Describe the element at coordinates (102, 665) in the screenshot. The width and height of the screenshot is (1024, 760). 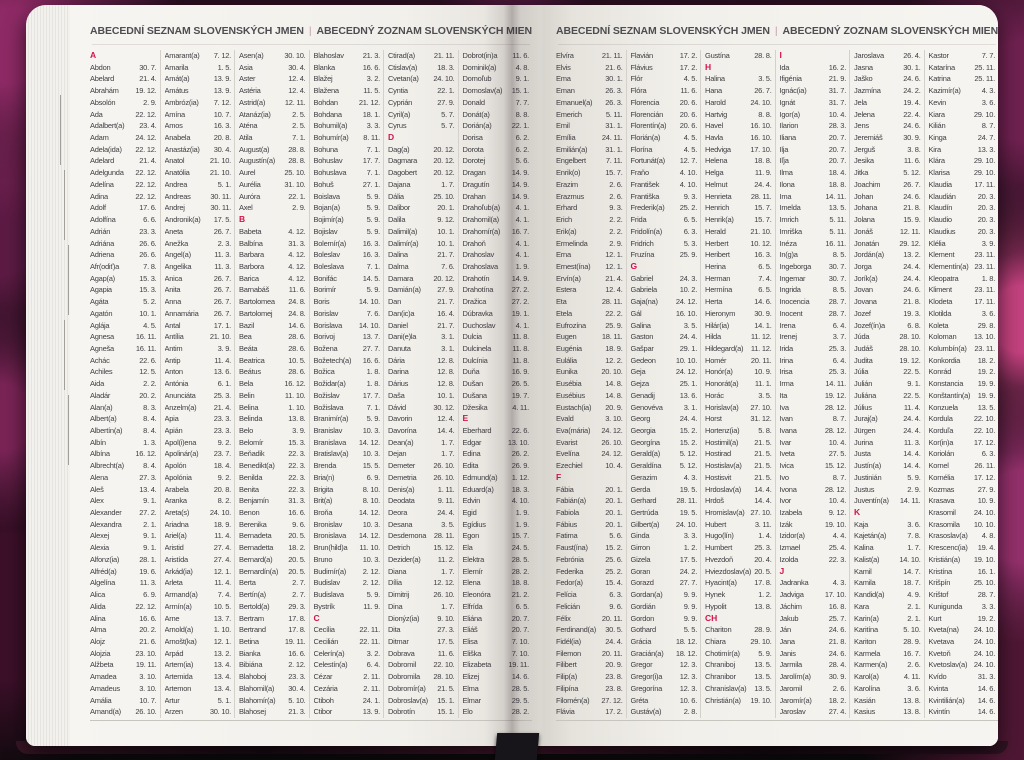
I see `given-name: Alžbeta` at that location.